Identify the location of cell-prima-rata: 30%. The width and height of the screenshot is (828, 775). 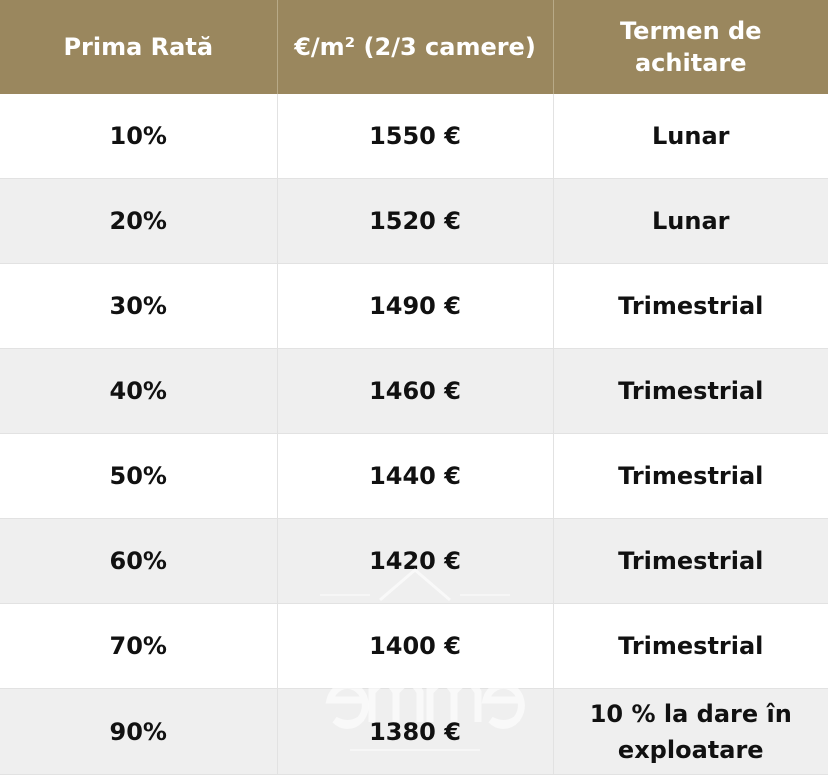
(139, 306).